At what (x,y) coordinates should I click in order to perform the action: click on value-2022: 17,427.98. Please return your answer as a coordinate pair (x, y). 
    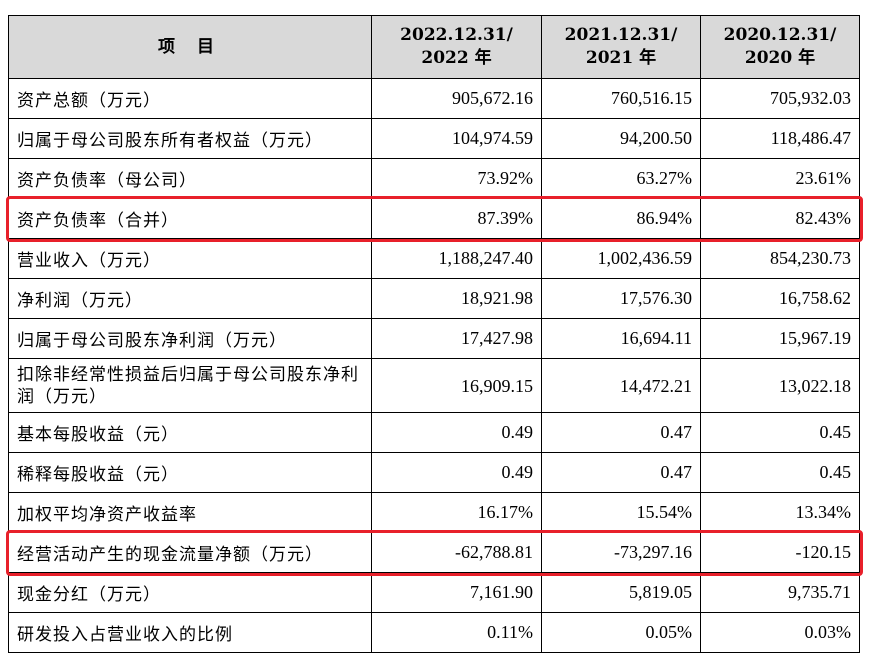
    Looking at the image, I should click on (456, 338).